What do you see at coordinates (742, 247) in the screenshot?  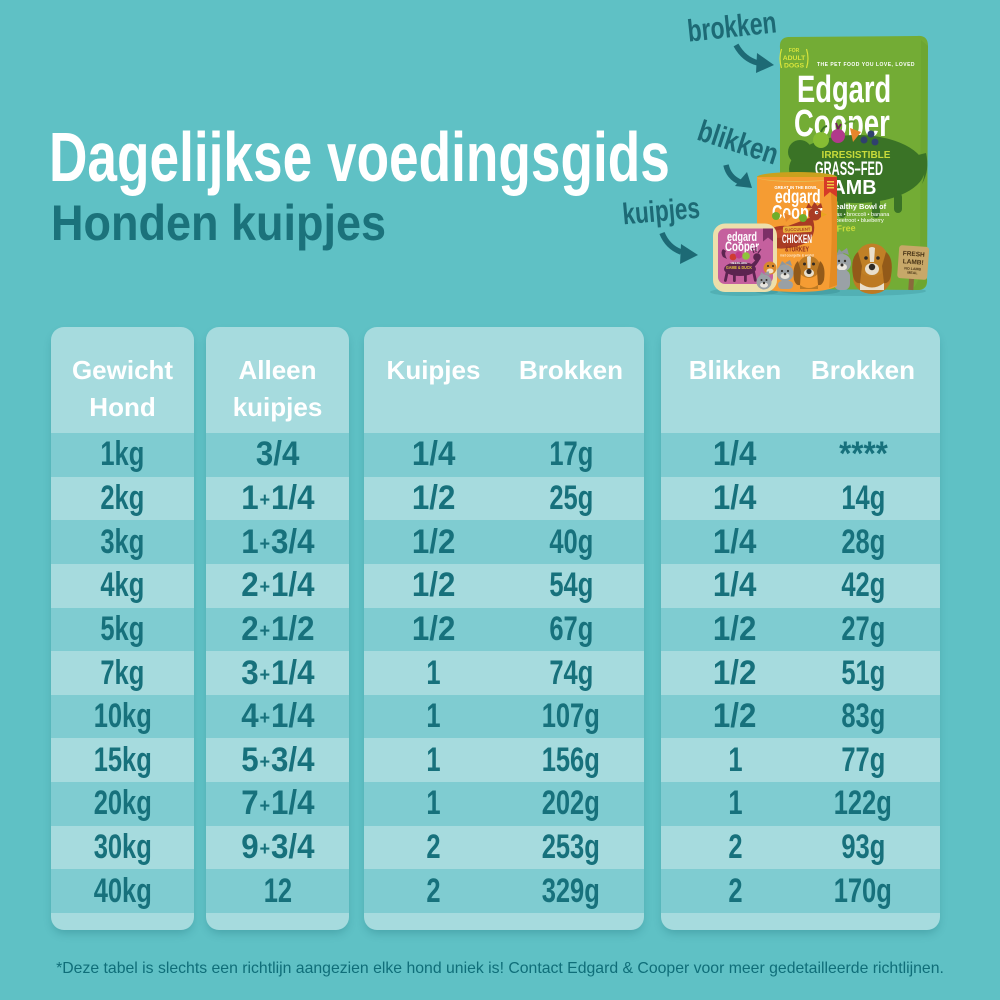 I see `svg-text: Cooper` at bounding box center [742, 247].